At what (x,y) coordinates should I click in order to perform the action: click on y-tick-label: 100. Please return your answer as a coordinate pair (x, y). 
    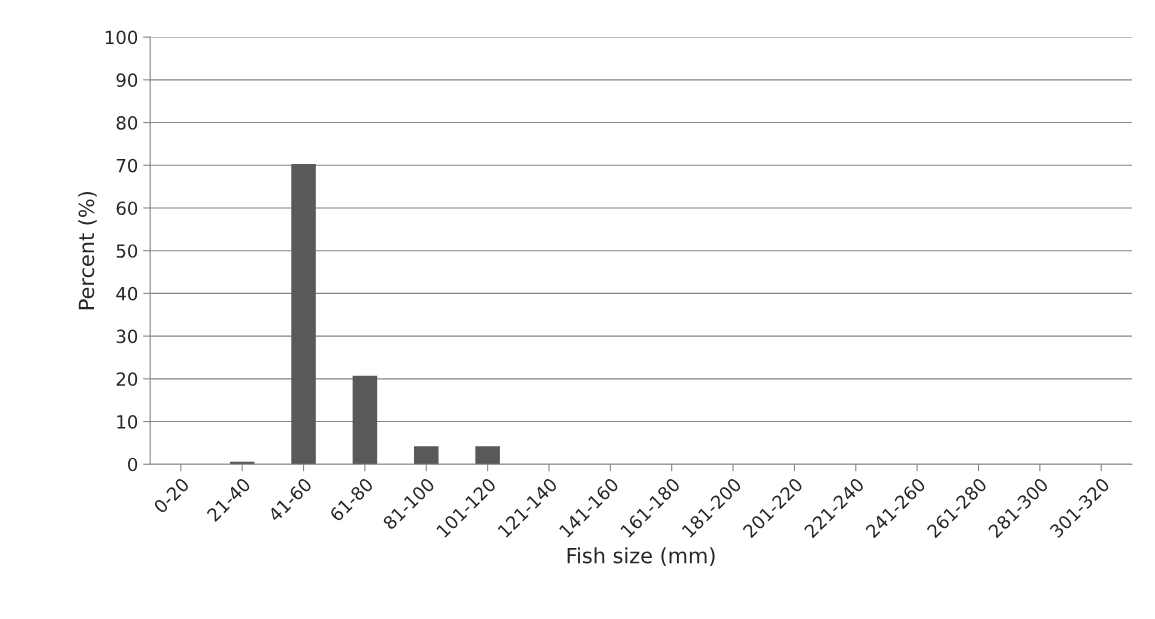
    Looking at the image, I should click on (121, 37).